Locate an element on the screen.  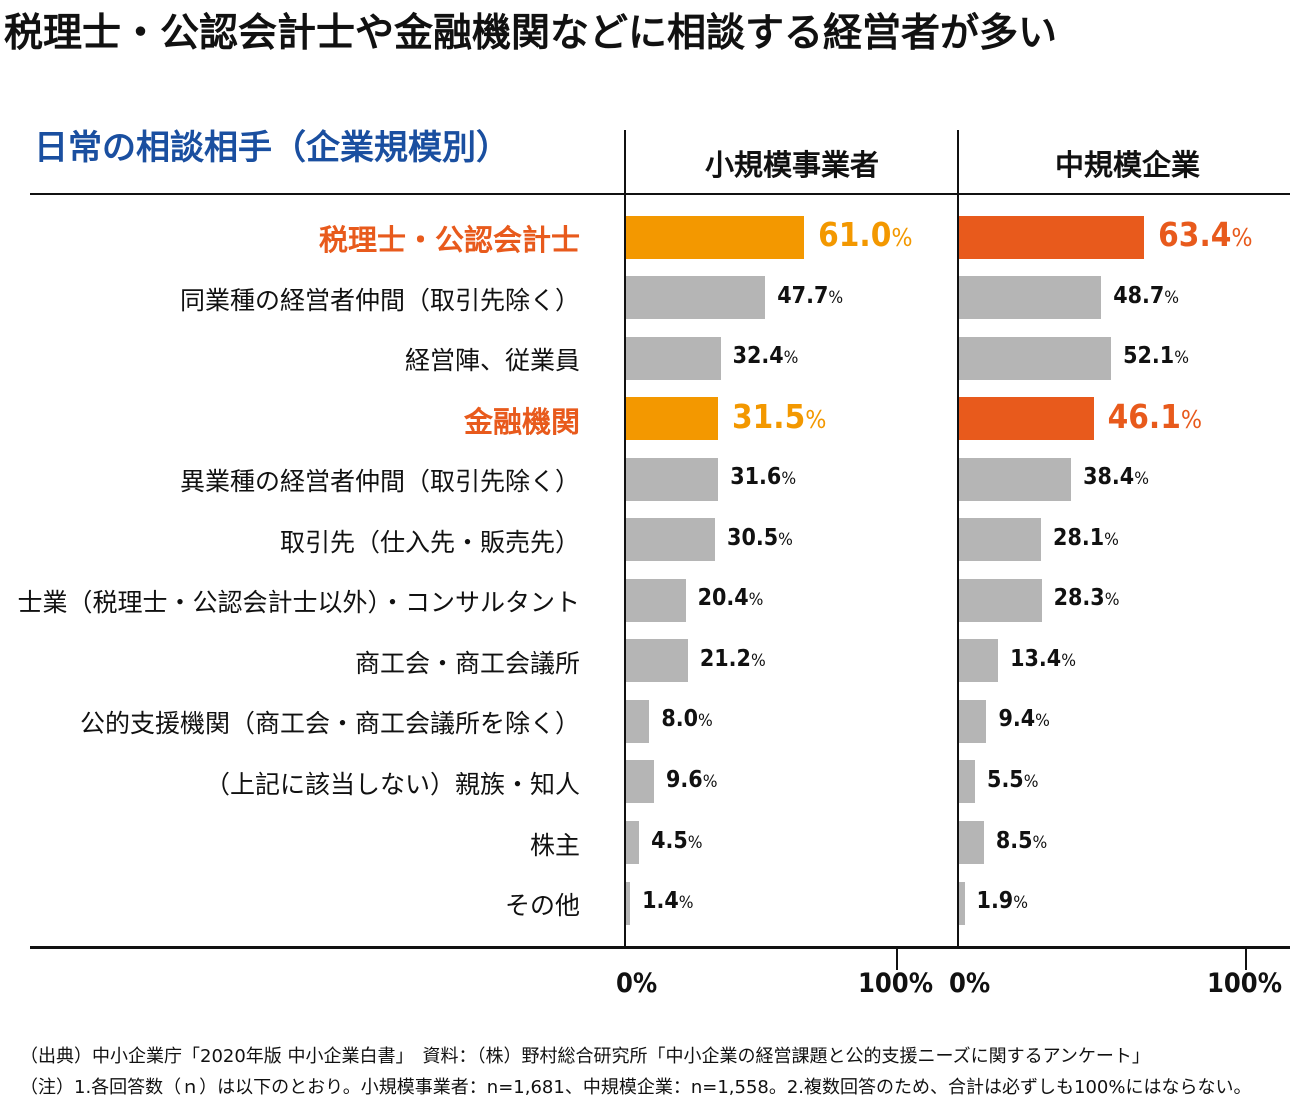
value-label: 9.4% is located at coordinates (1024, 719).